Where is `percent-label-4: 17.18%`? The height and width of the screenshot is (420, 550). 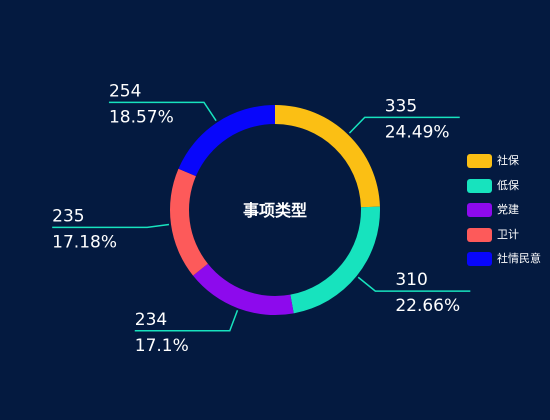 percent-label-4: 17.18% is located at coordinates (84, 242).